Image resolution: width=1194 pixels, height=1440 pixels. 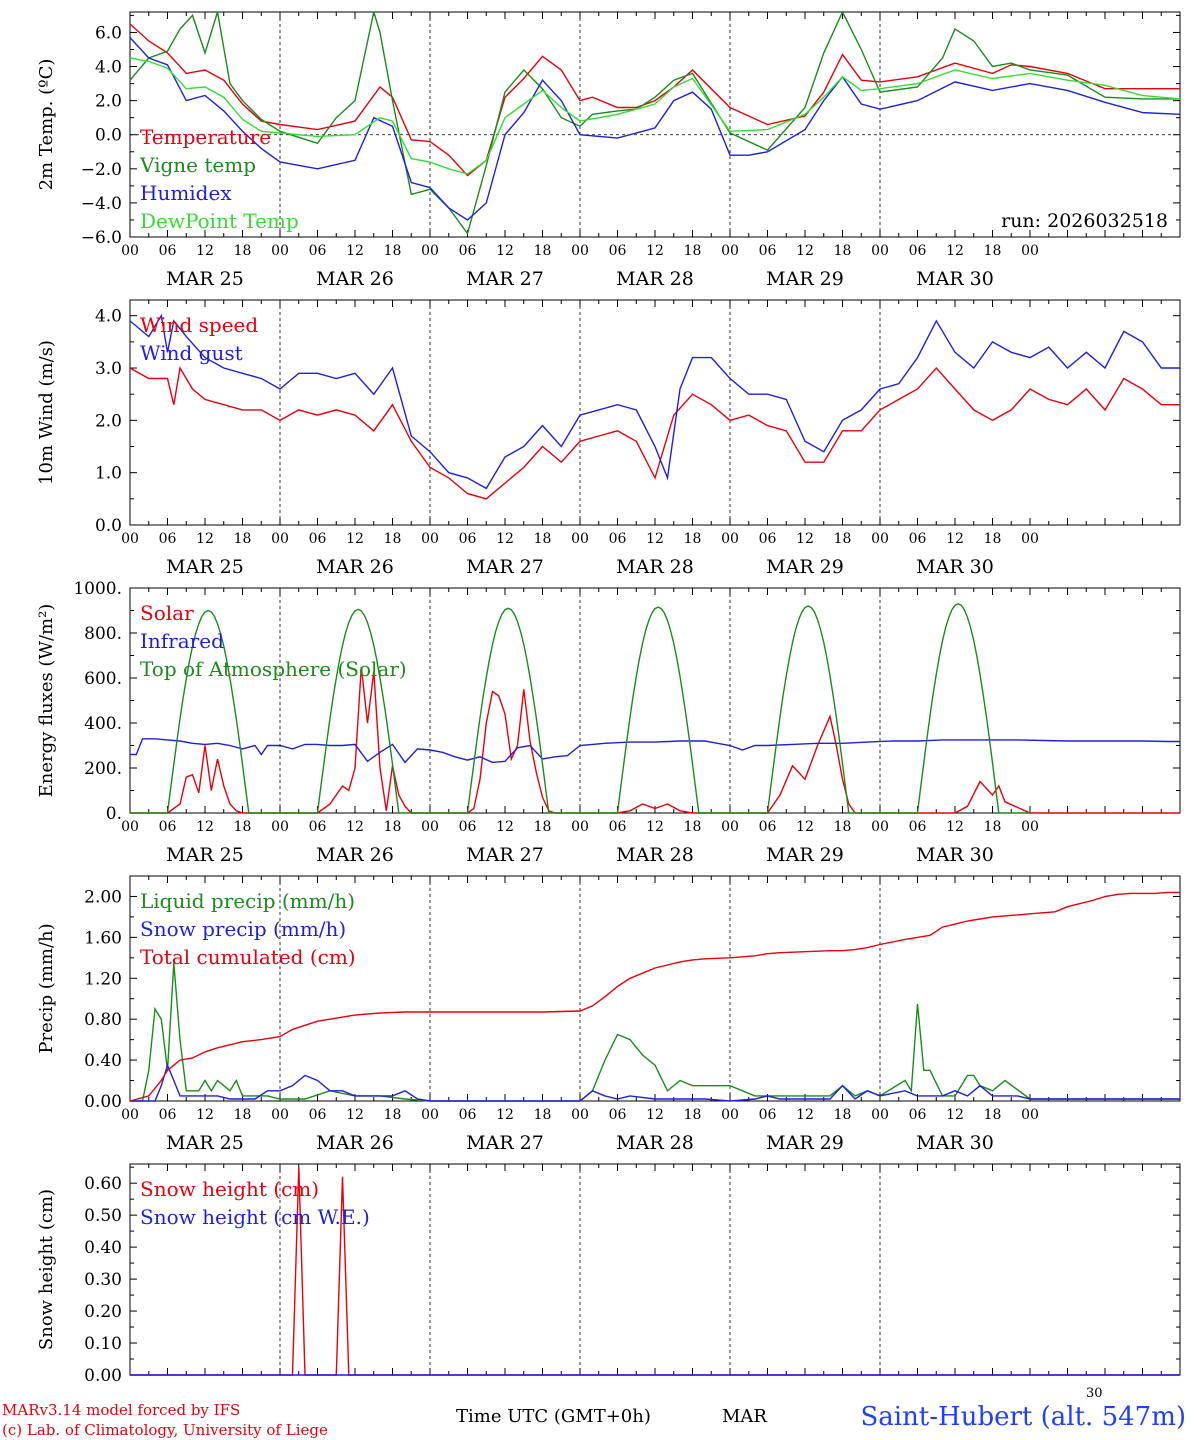 What do you see at coordinates (46, 988) in the screenshot?
I see `y-axis-label: Precip (mm/h)` at bounding box center [46, 988].